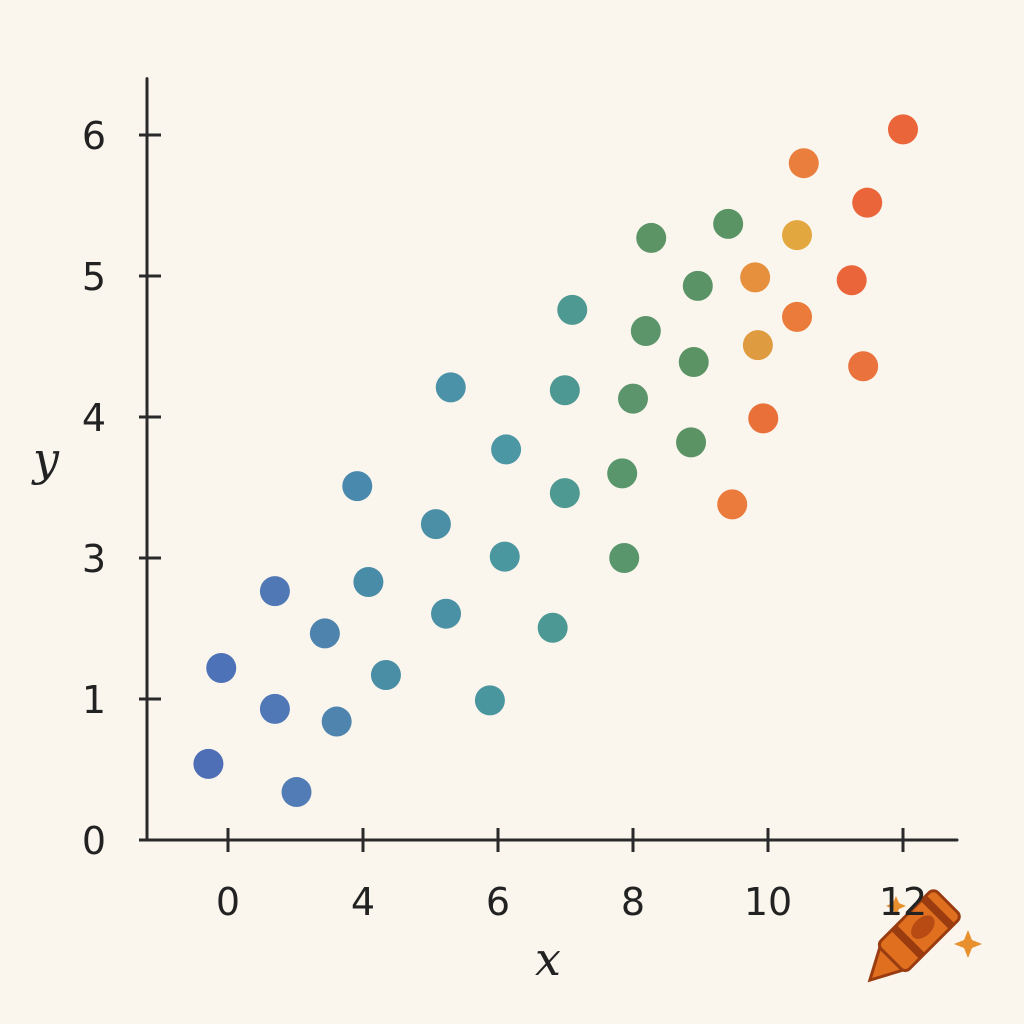  What do you see at coordinates (363, 902) in the screenshot?
I see `x-tick-label: 4` at bounding box center [363, 902].